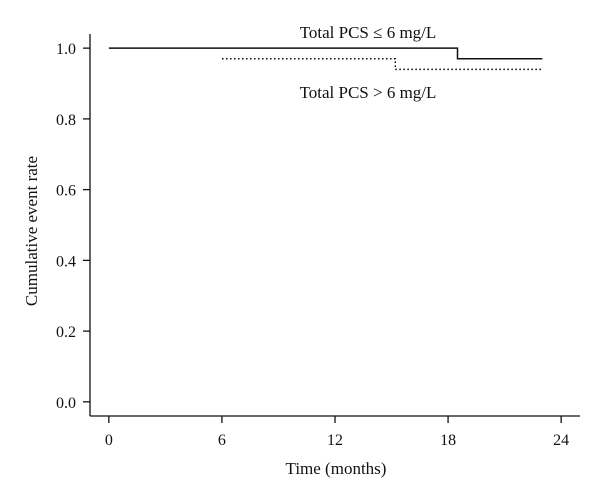  I want to click on series-label-high: Total PCS > 6 mg/L, so click(368, 92).